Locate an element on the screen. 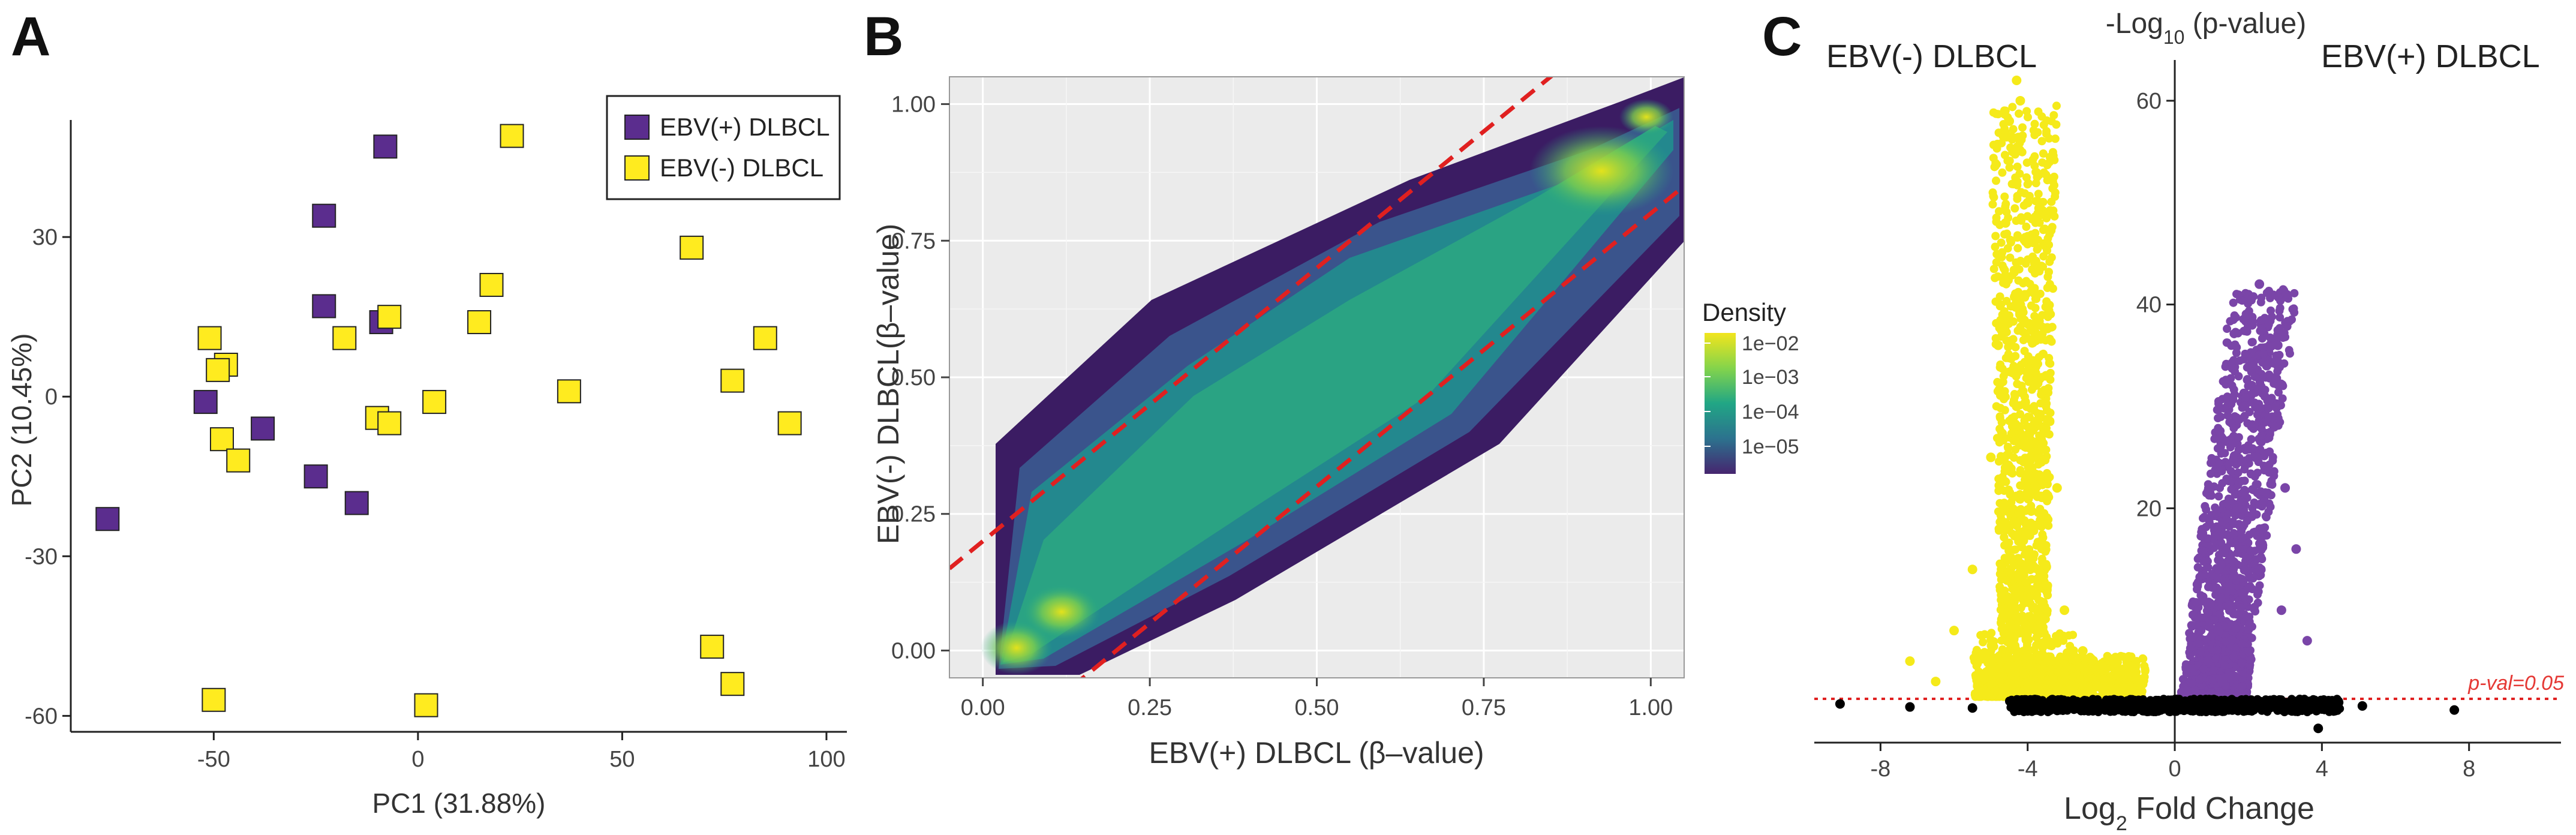  y-tick-label: 0 is located at coordinates (52, 397).